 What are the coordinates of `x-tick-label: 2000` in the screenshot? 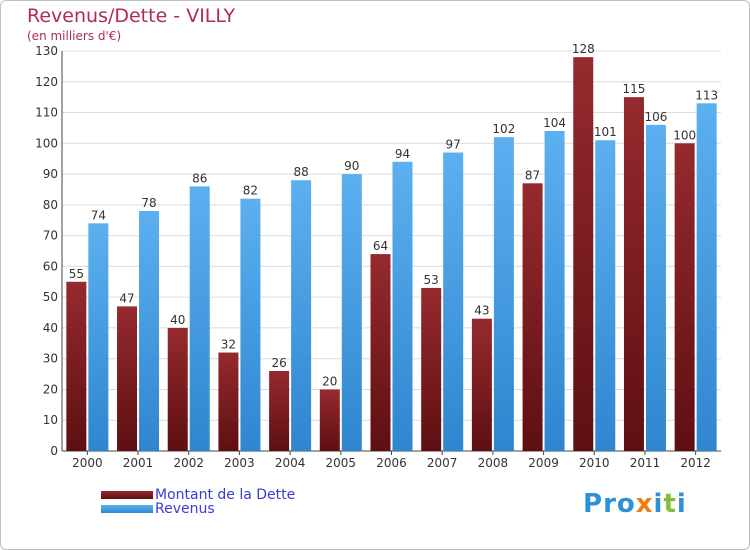 It's located at (87, 463).